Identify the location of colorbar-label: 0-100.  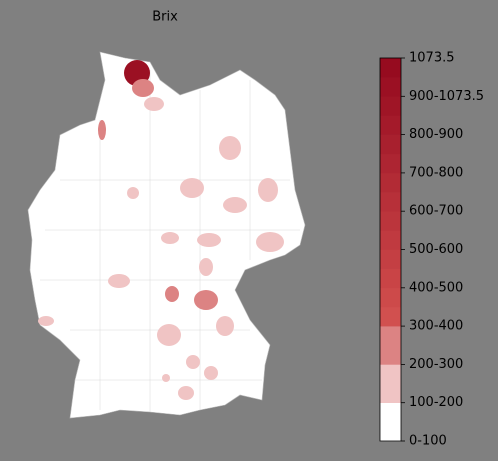
(428, 441).